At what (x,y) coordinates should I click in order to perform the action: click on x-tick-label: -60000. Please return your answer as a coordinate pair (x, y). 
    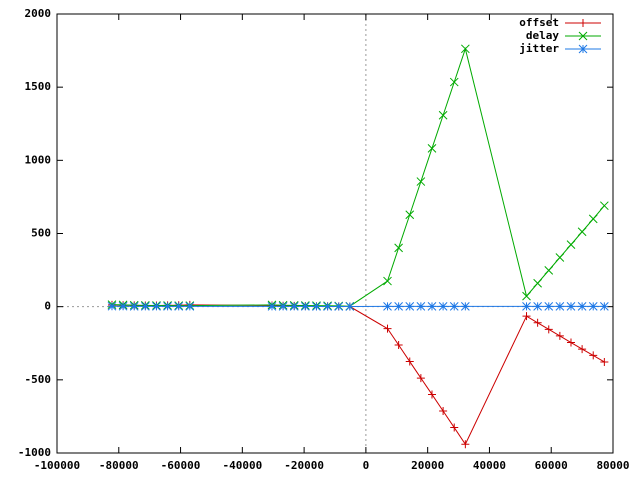
    Looking at the image, I should click on (181, 465).